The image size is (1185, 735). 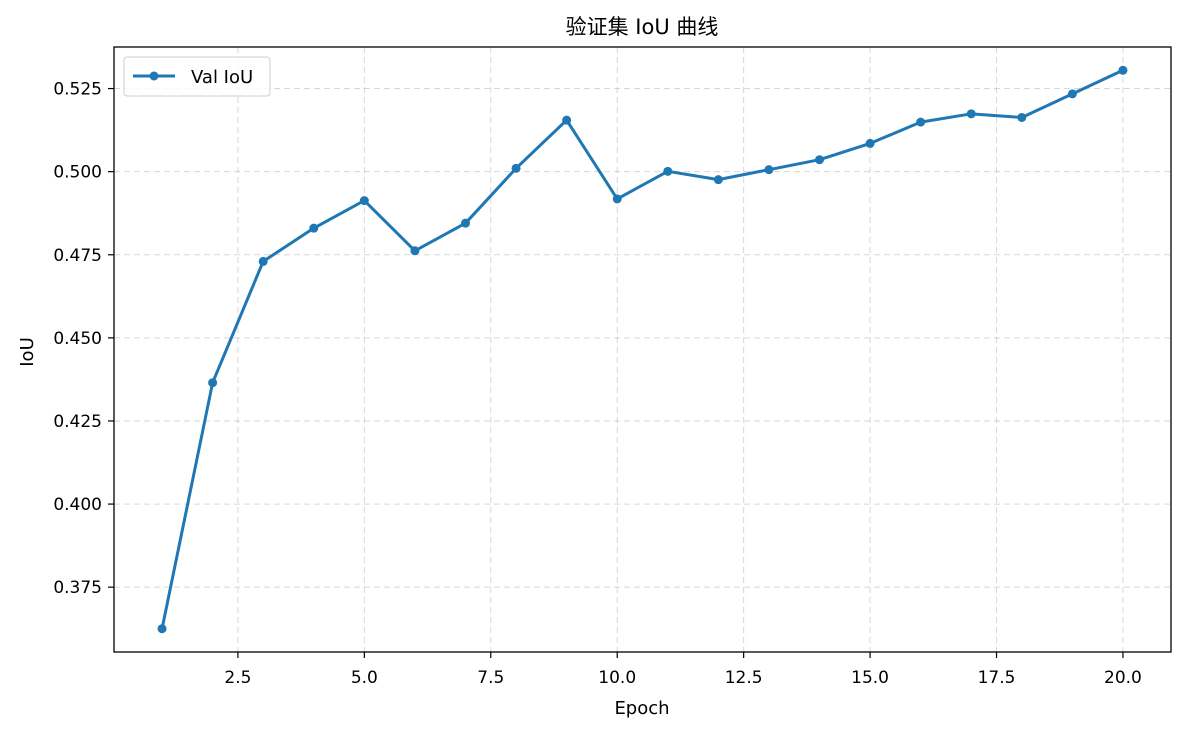 I want to click on y-tick-label: 0.450, so click(x=77, y=339).